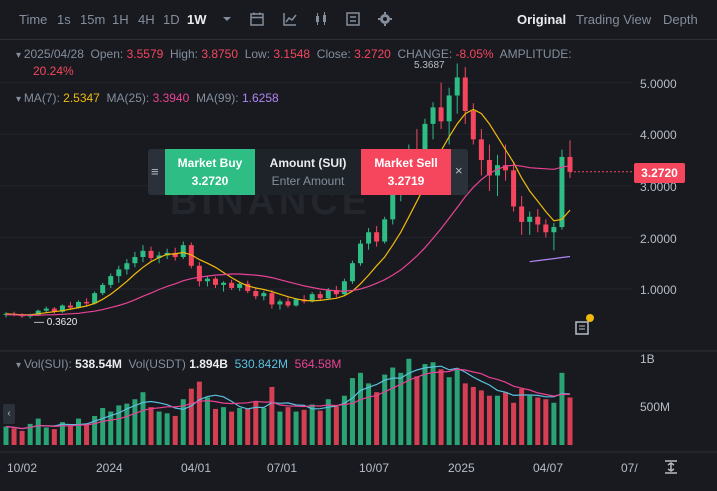 Image resolution: width=717 pixels, height=491 pixels. What do you see at coordinates (171, 19) in the screenshot?
I see `tab-1d: 1D` at bounding box center [171, 19].